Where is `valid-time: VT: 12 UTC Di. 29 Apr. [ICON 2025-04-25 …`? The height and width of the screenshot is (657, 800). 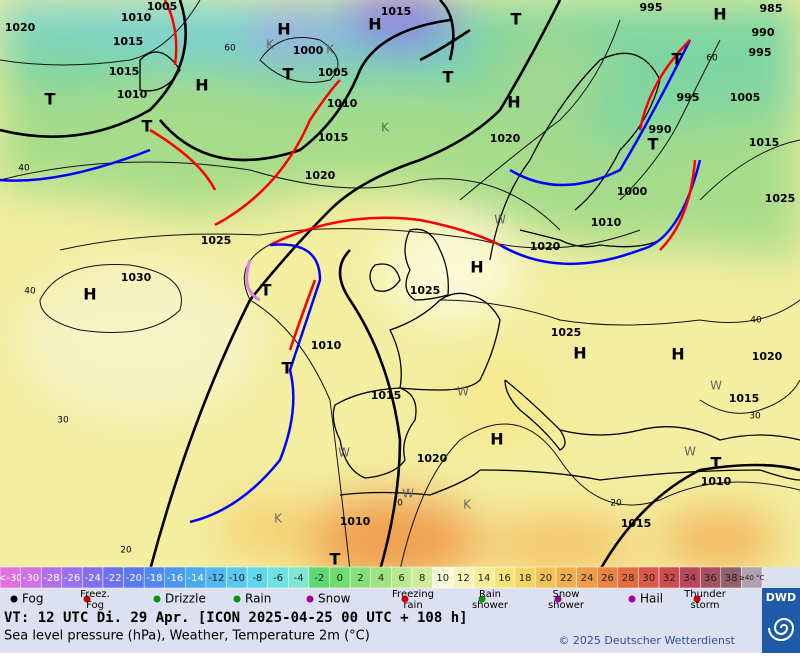
valid-time: VT: 12 UTC Di. 29 Apr. [ICON 2025-04-25 … is located at coordinates (236, 618).